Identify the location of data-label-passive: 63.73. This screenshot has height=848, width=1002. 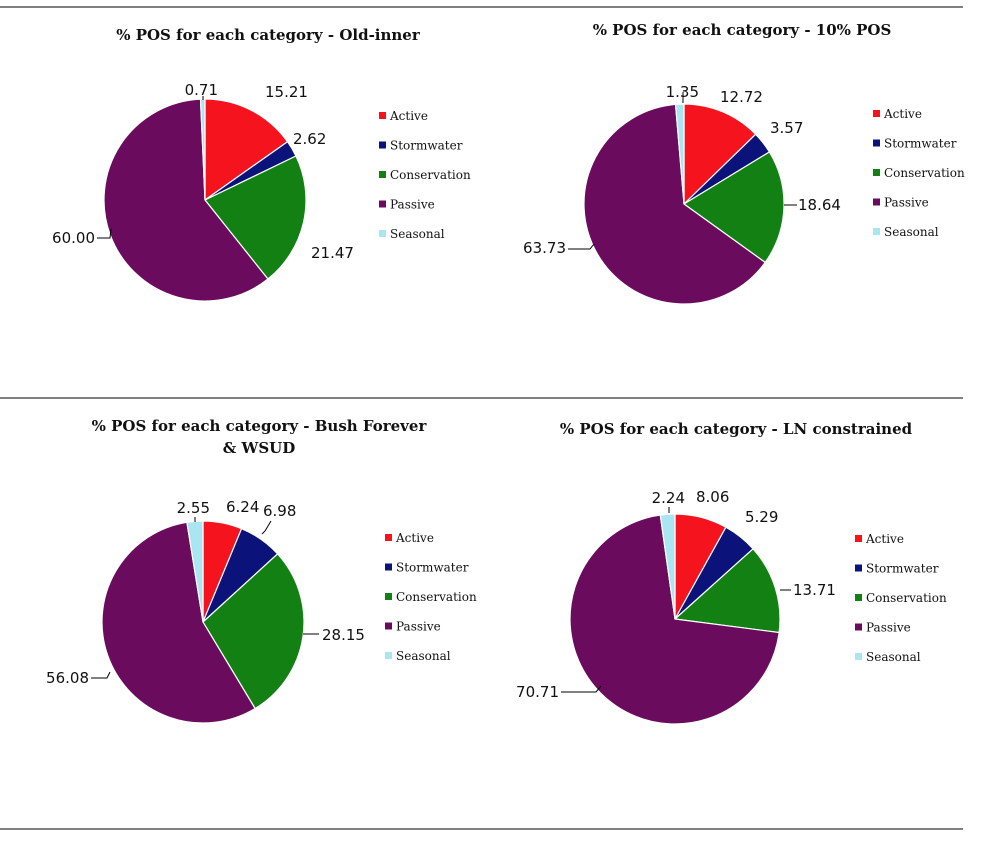
(544, 248).